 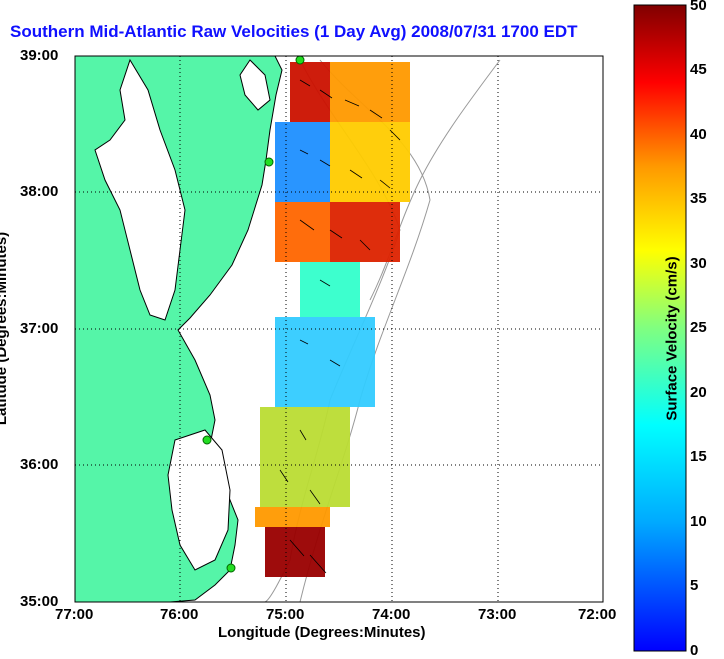 What do you see at coordinates (497, 614) in the screenshot?
I see `x-tick: 73:00` at bounding box center [497, 614].